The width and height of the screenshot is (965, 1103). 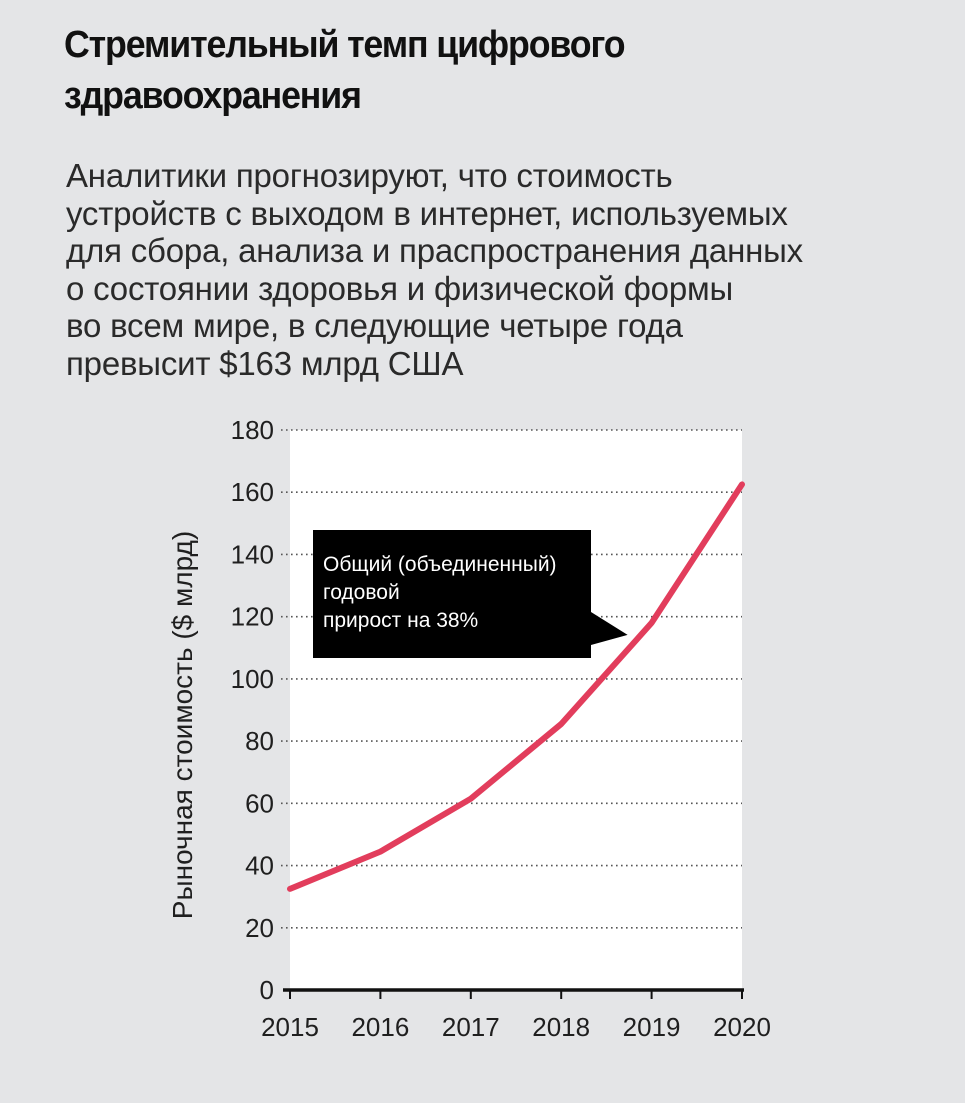 What do you see at coordinates (374, 326) in the screenshot?
I see `subtitle-line-5: во всем мире, в следующие четыре года` at bounding box center [374, 326].